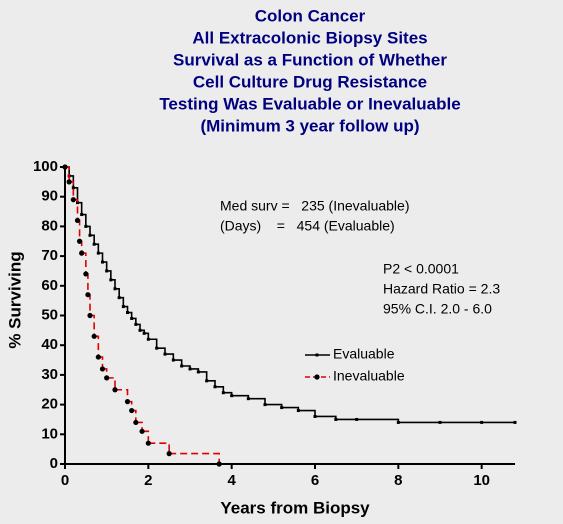 This screenshot has height=524, width=563. What do you see at coordinates (481, 480) in the screenshot?
I see `x-tick-label: 10` at bounding box center [481, 480].